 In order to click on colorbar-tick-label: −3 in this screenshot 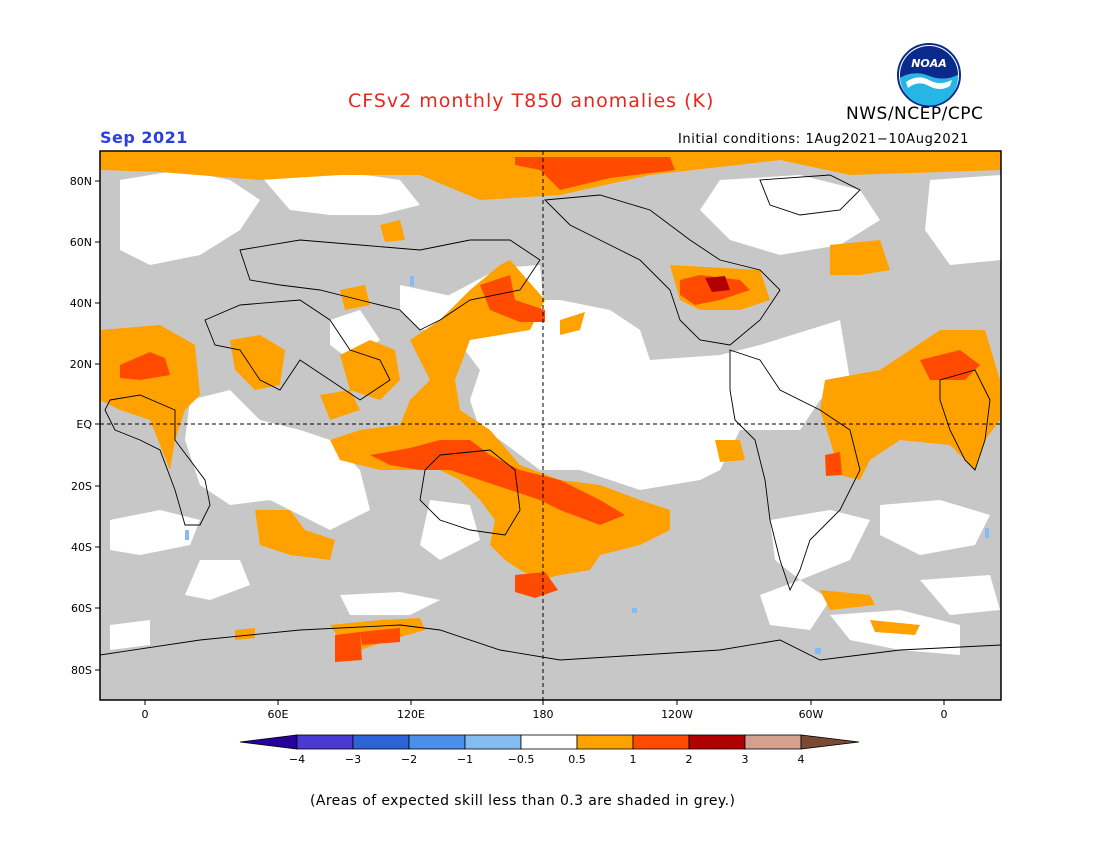, I will do `click(353, 759)`.